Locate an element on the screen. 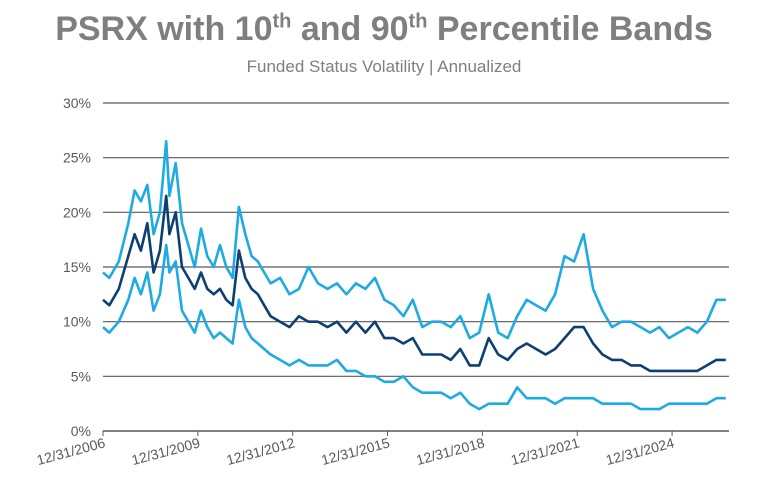 This screenshot has height=495, width=768. y-axis: 0% 5% 10% 15% 20% 25% 30% is located at coordinates (77, 267).